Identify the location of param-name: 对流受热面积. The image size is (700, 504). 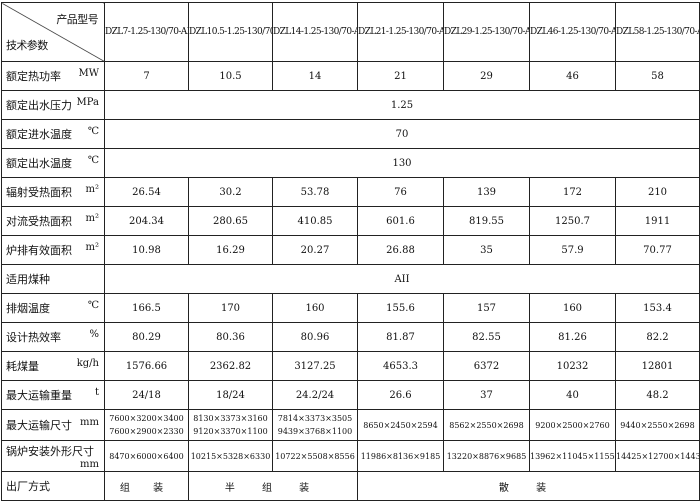
(39, 221).